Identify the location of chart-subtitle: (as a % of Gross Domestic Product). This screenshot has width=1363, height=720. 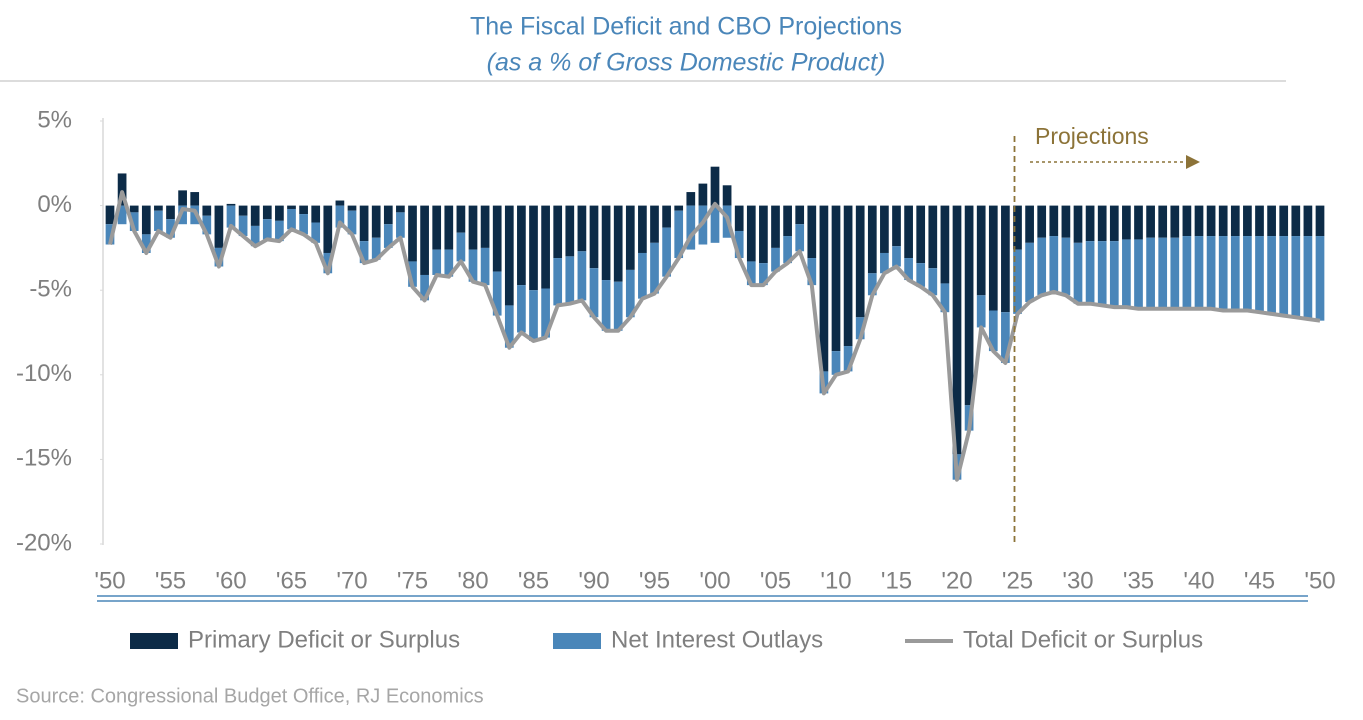
(686, 63).